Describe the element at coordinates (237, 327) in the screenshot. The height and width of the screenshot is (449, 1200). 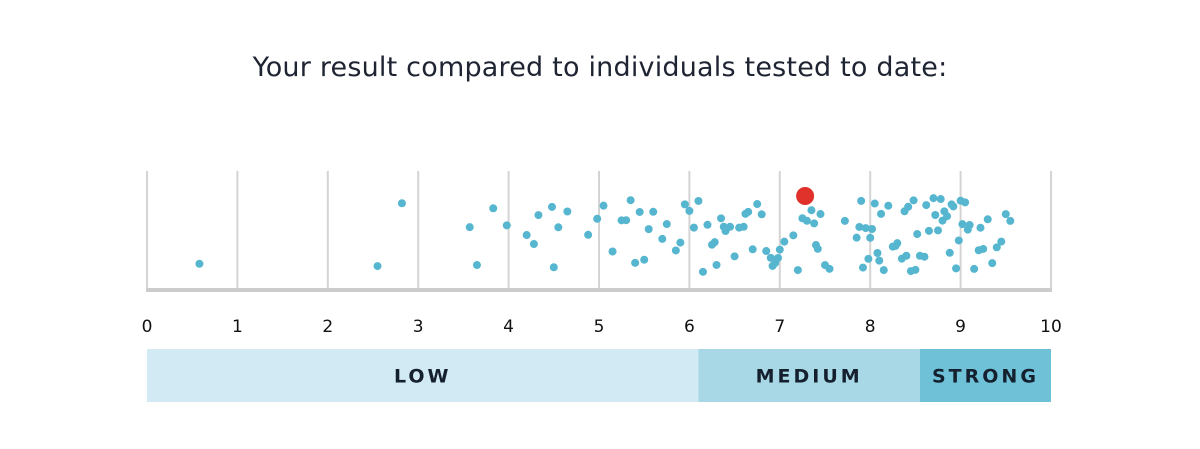
I see `x-tick-label: 1` at that location.